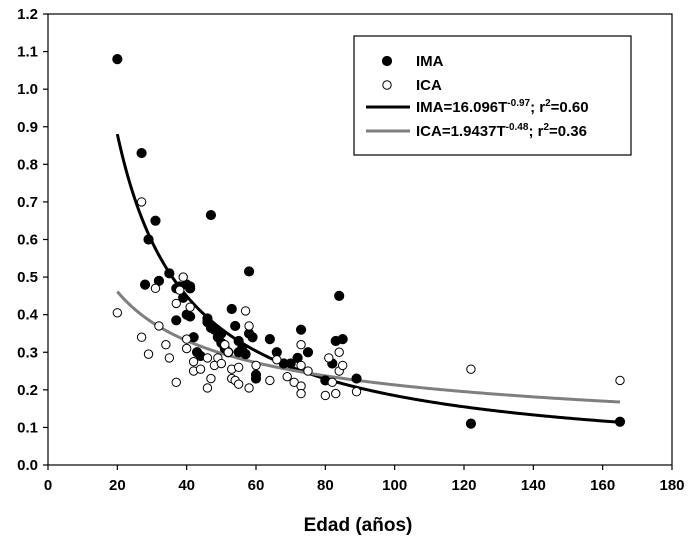 Image resolution: width=689 pixels, height=539 pixels. Describe the element at coordinates (27, 127) in the screenshot. I see `y-tick-label: 0.9` at that location.